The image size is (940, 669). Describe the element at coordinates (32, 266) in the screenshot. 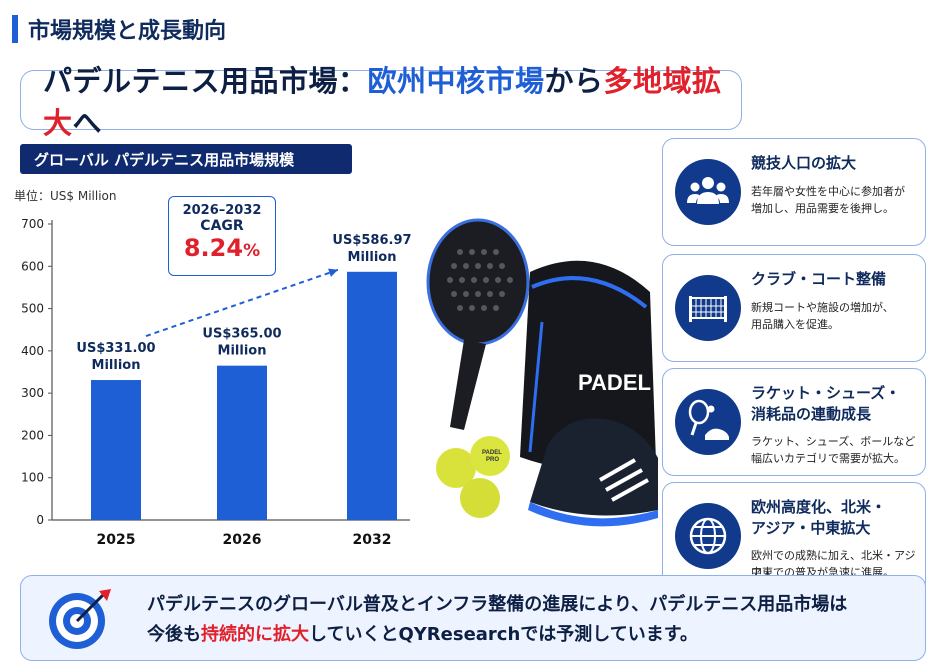

I see `y-tick-label: 600` at that location.